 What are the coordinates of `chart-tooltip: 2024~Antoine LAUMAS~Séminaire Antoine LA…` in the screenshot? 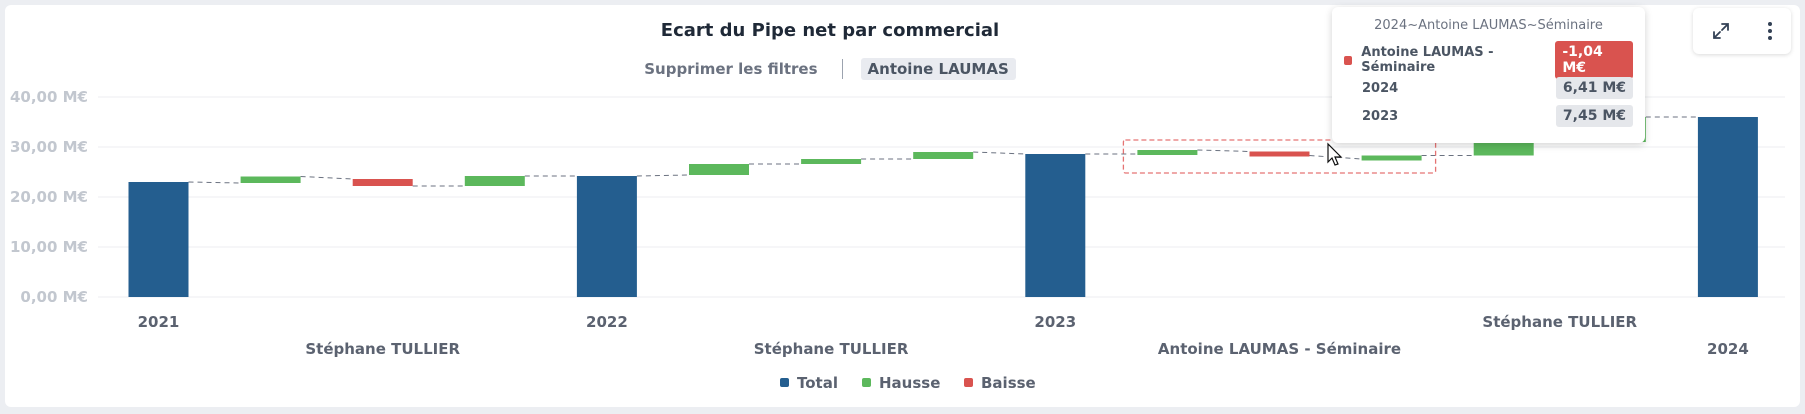 It's located at (1488, 75).